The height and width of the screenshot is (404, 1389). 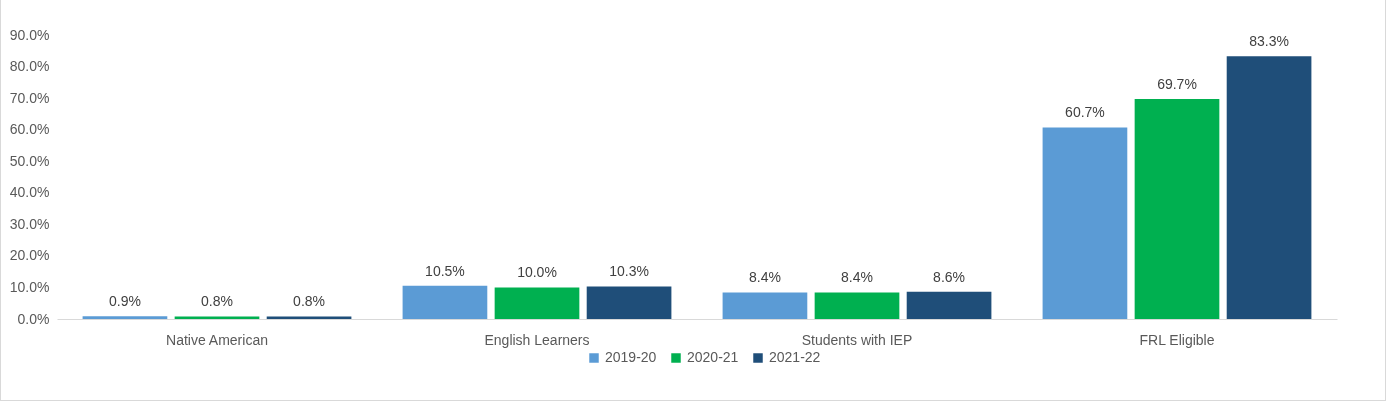 I want to click on y-tick-label: 20.0%, so click(x=29, y=255).